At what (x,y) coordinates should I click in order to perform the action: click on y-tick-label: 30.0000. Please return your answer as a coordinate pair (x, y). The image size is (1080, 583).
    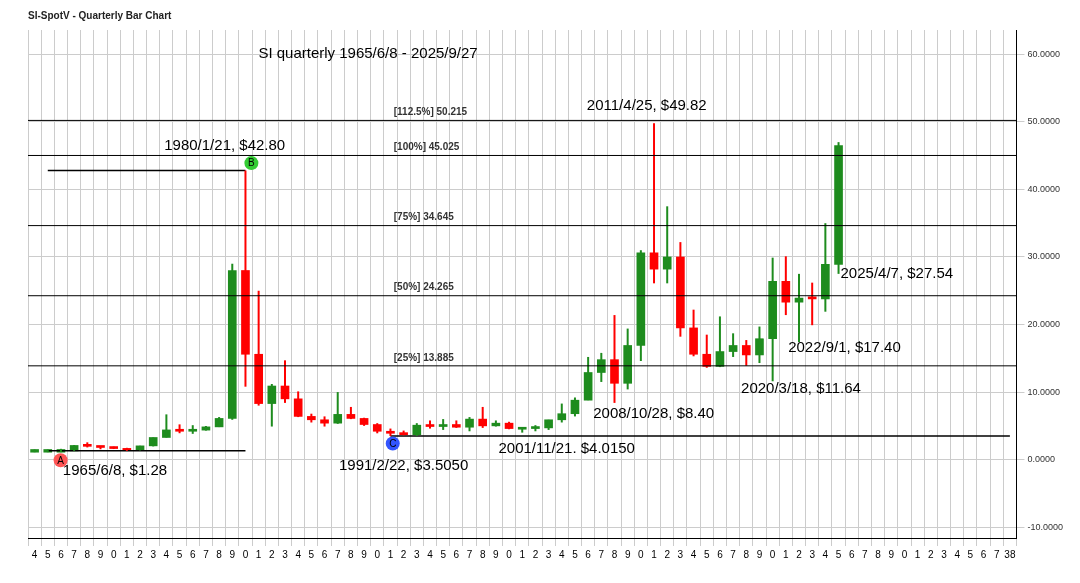
    Looking at the image, I should click on (1044, 256).